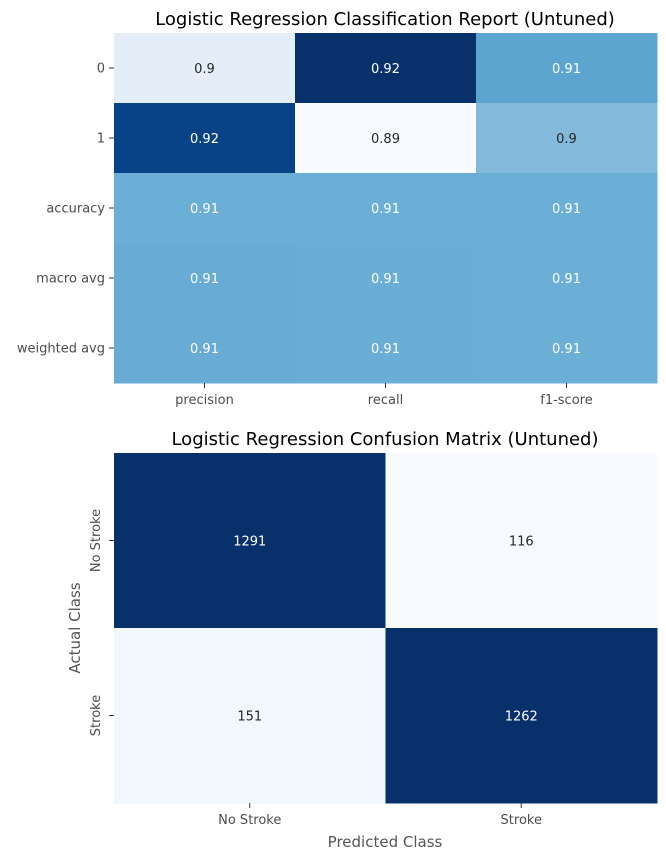 The width and height of the screenshot is (666, 864). I want to click on y-tick-label: macro avg, so click(70, 279).